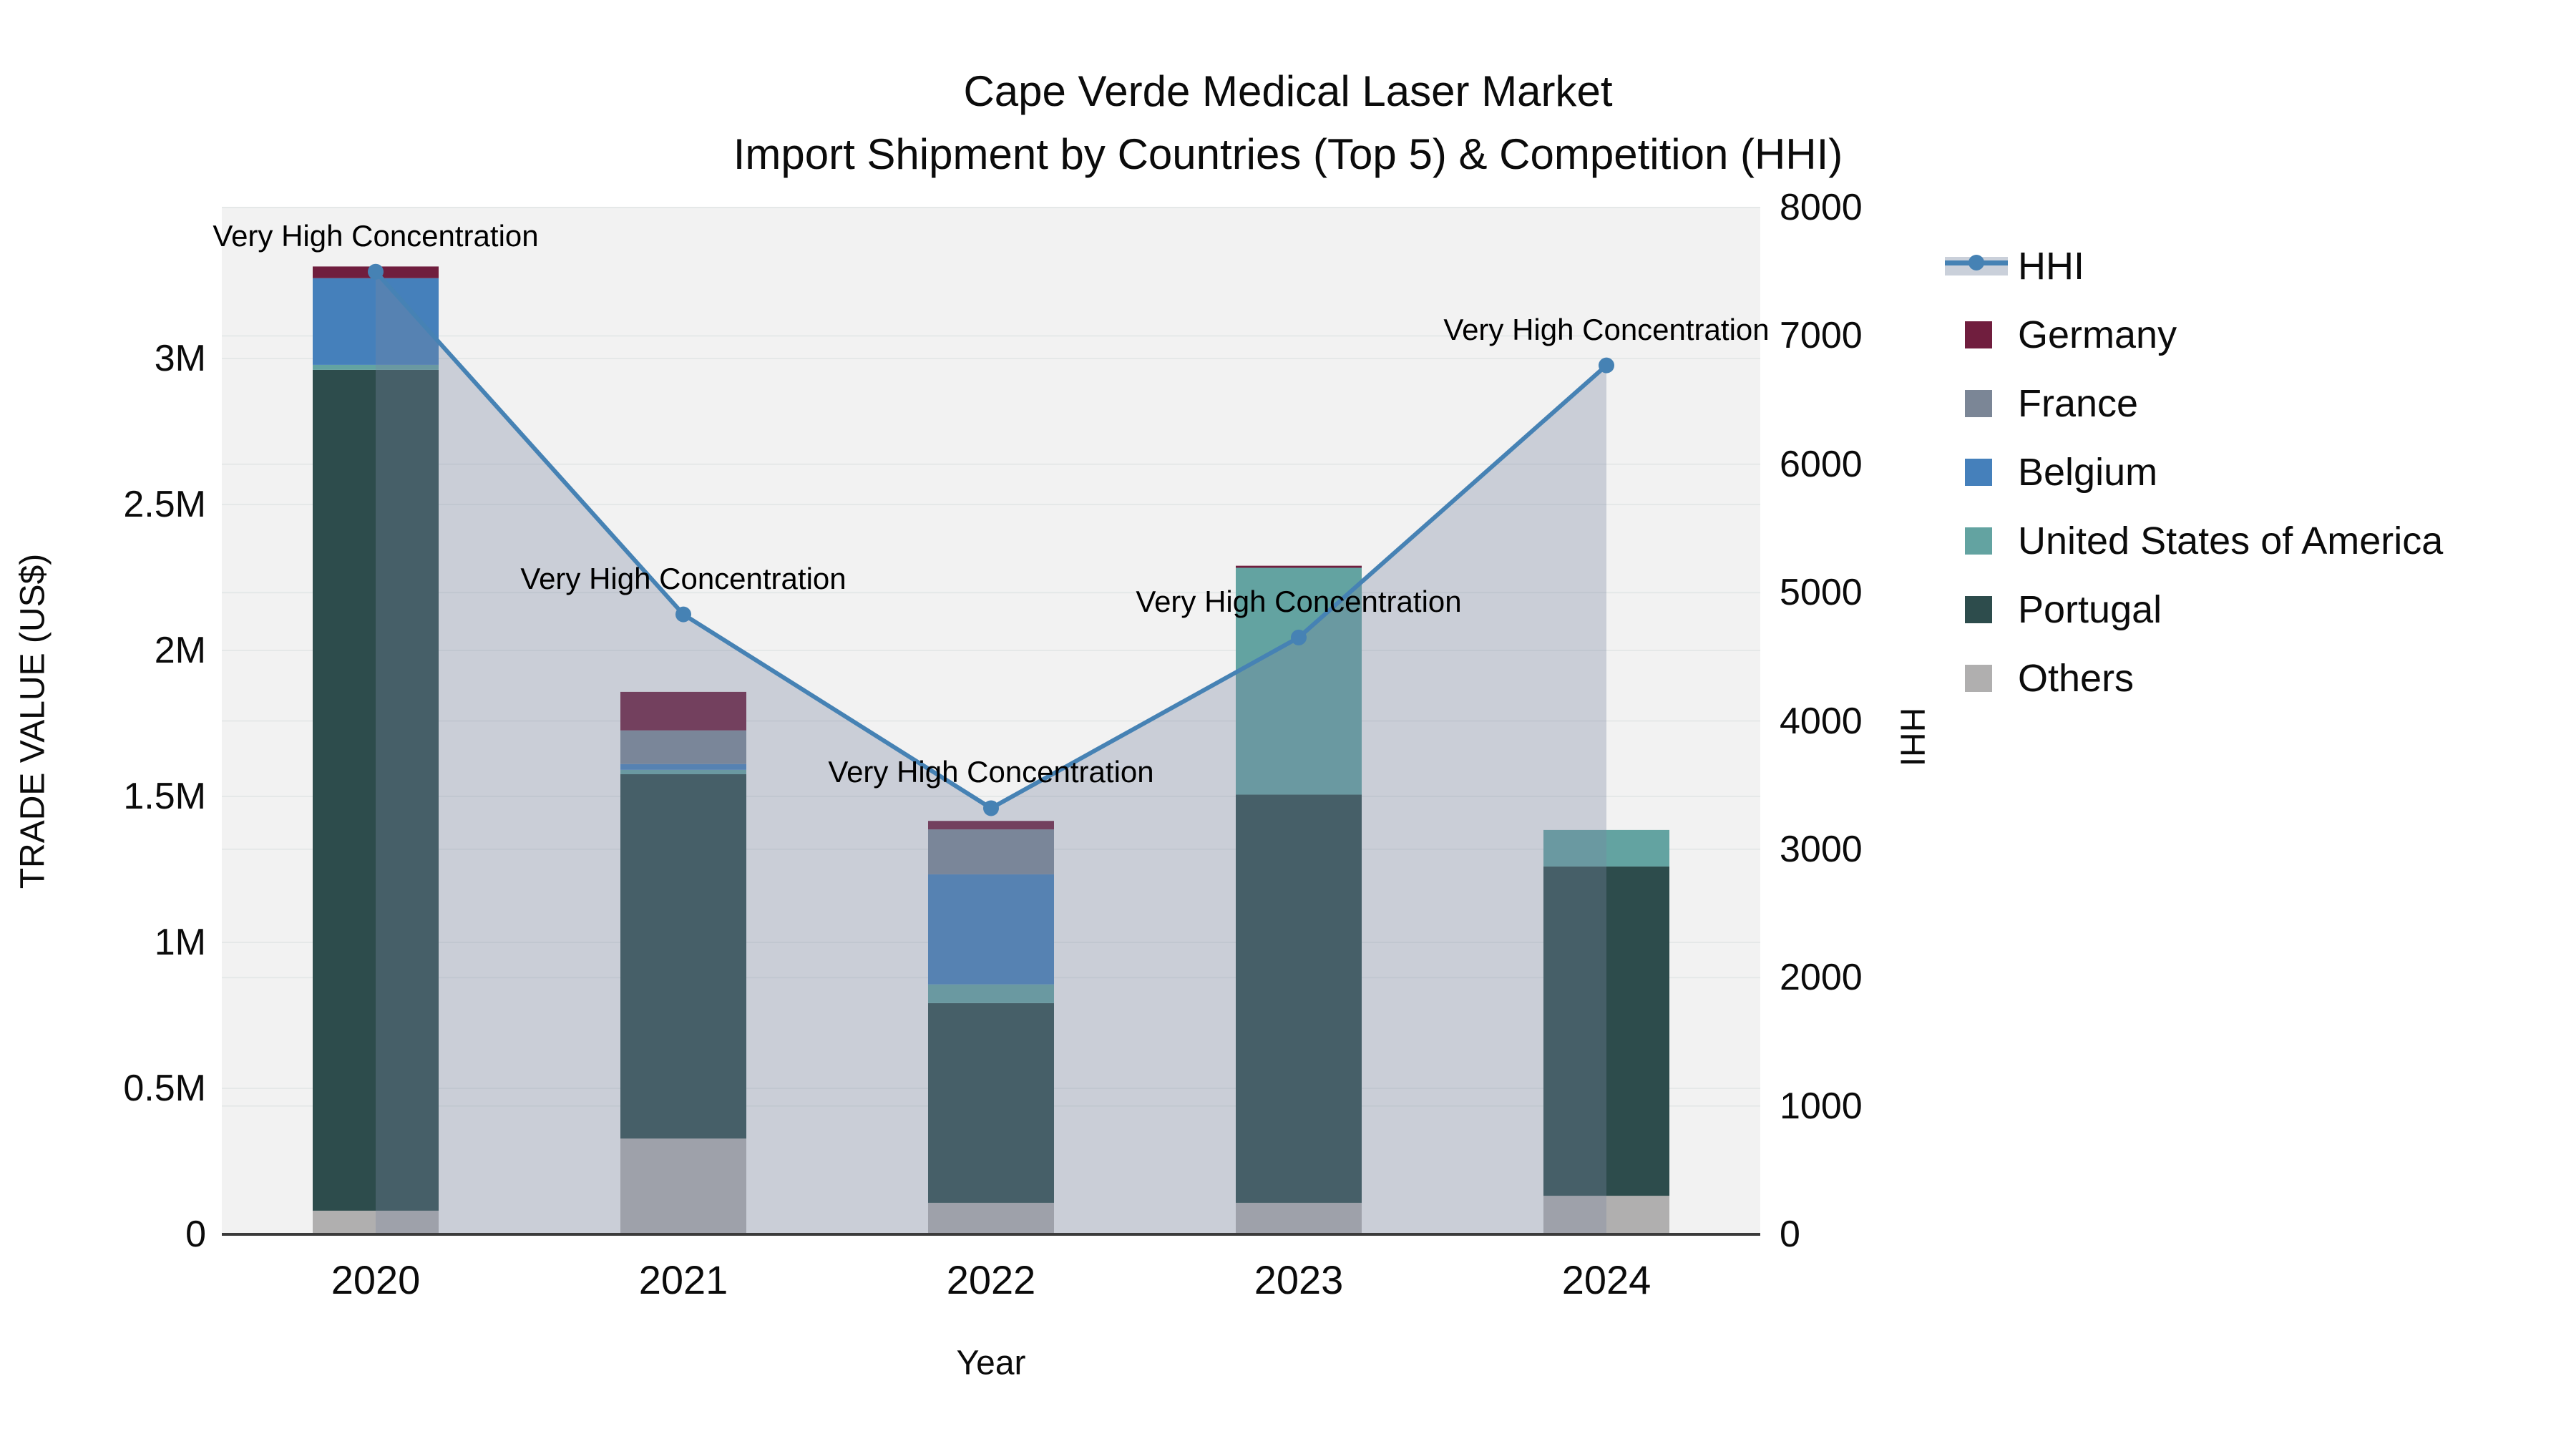 The image size is (2576, 1449). Describe the element at coordinates (33, 721) in the screenshot. I see `y-axis-title-left: TRADE VALUE (US$)` at that location.